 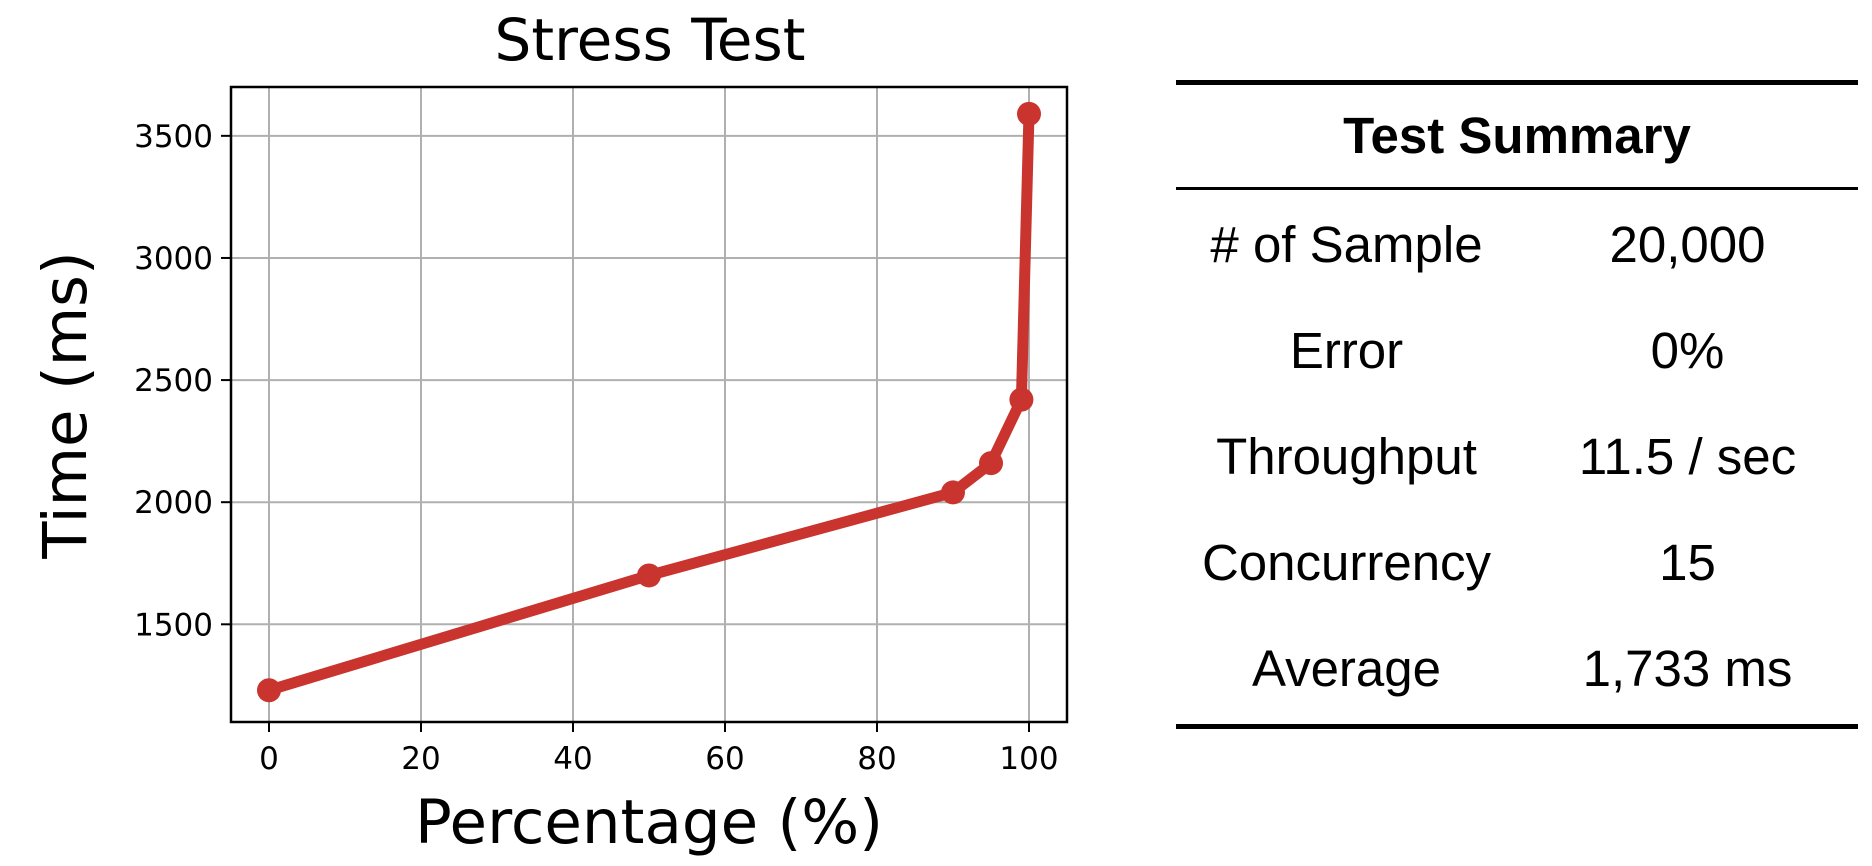 What do you see at coordinates (1028, 759) in the screenshot?
I see `x-tick-label: 100` at bounding box center [1028, 759].